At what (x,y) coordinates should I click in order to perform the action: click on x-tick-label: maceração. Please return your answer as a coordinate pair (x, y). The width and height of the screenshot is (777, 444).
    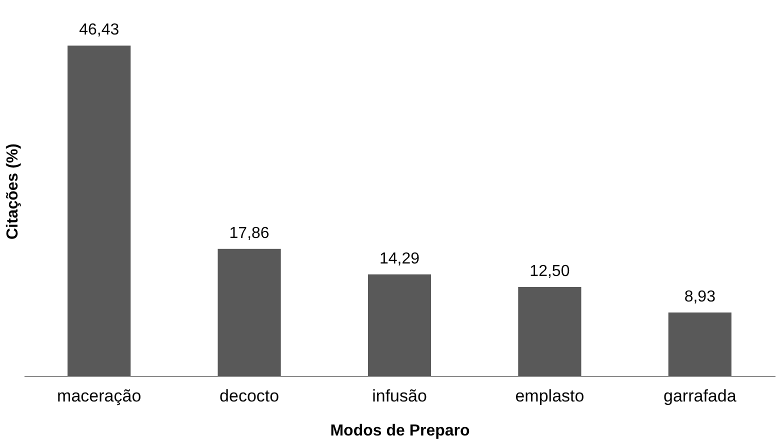
    Looking at the image, I should click on (99, 396).